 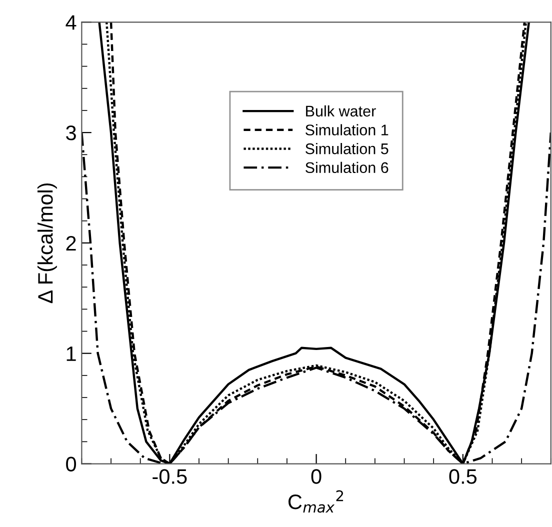 What do you see at coordinates (347, 130) in the screenshot?
I see `legend-label: Simulation 1` at bounding box center [347, 130].